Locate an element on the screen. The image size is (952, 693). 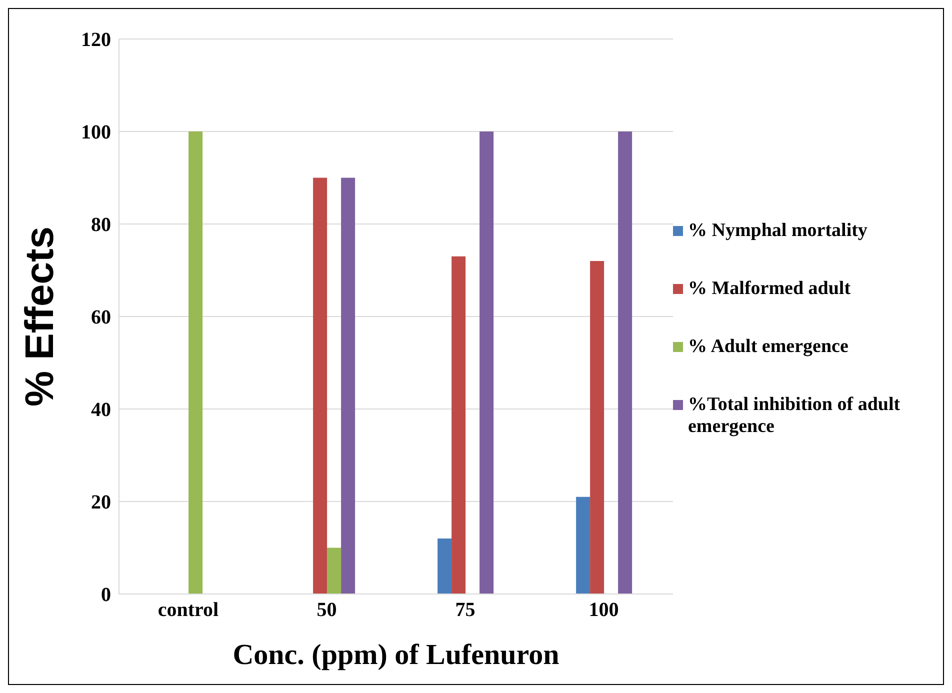
y-tick-label: 60 is located at coordinates (101, 317).